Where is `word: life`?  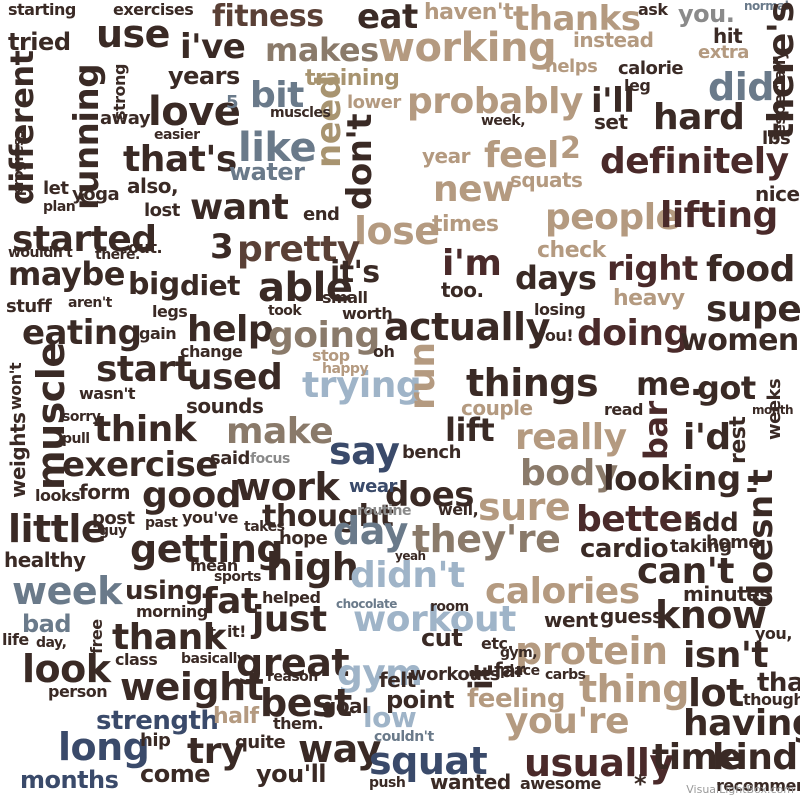 word: life is located at coordinates (15, 639).